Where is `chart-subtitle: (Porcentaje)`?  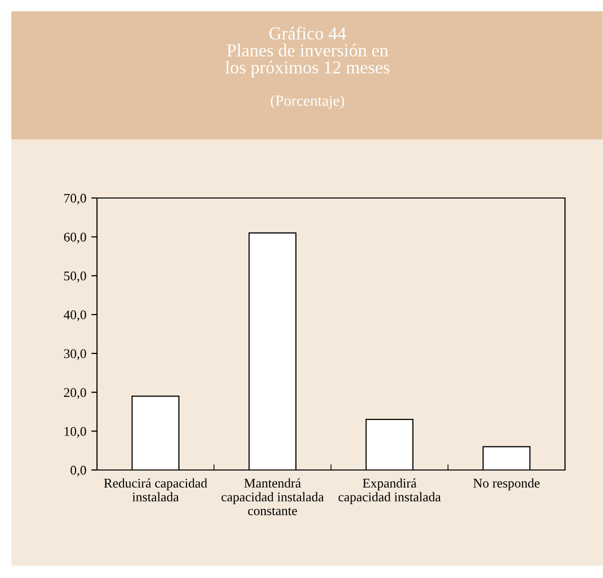 chart-subtitle: (Porcentaje) is located at coordinates (307, 102).